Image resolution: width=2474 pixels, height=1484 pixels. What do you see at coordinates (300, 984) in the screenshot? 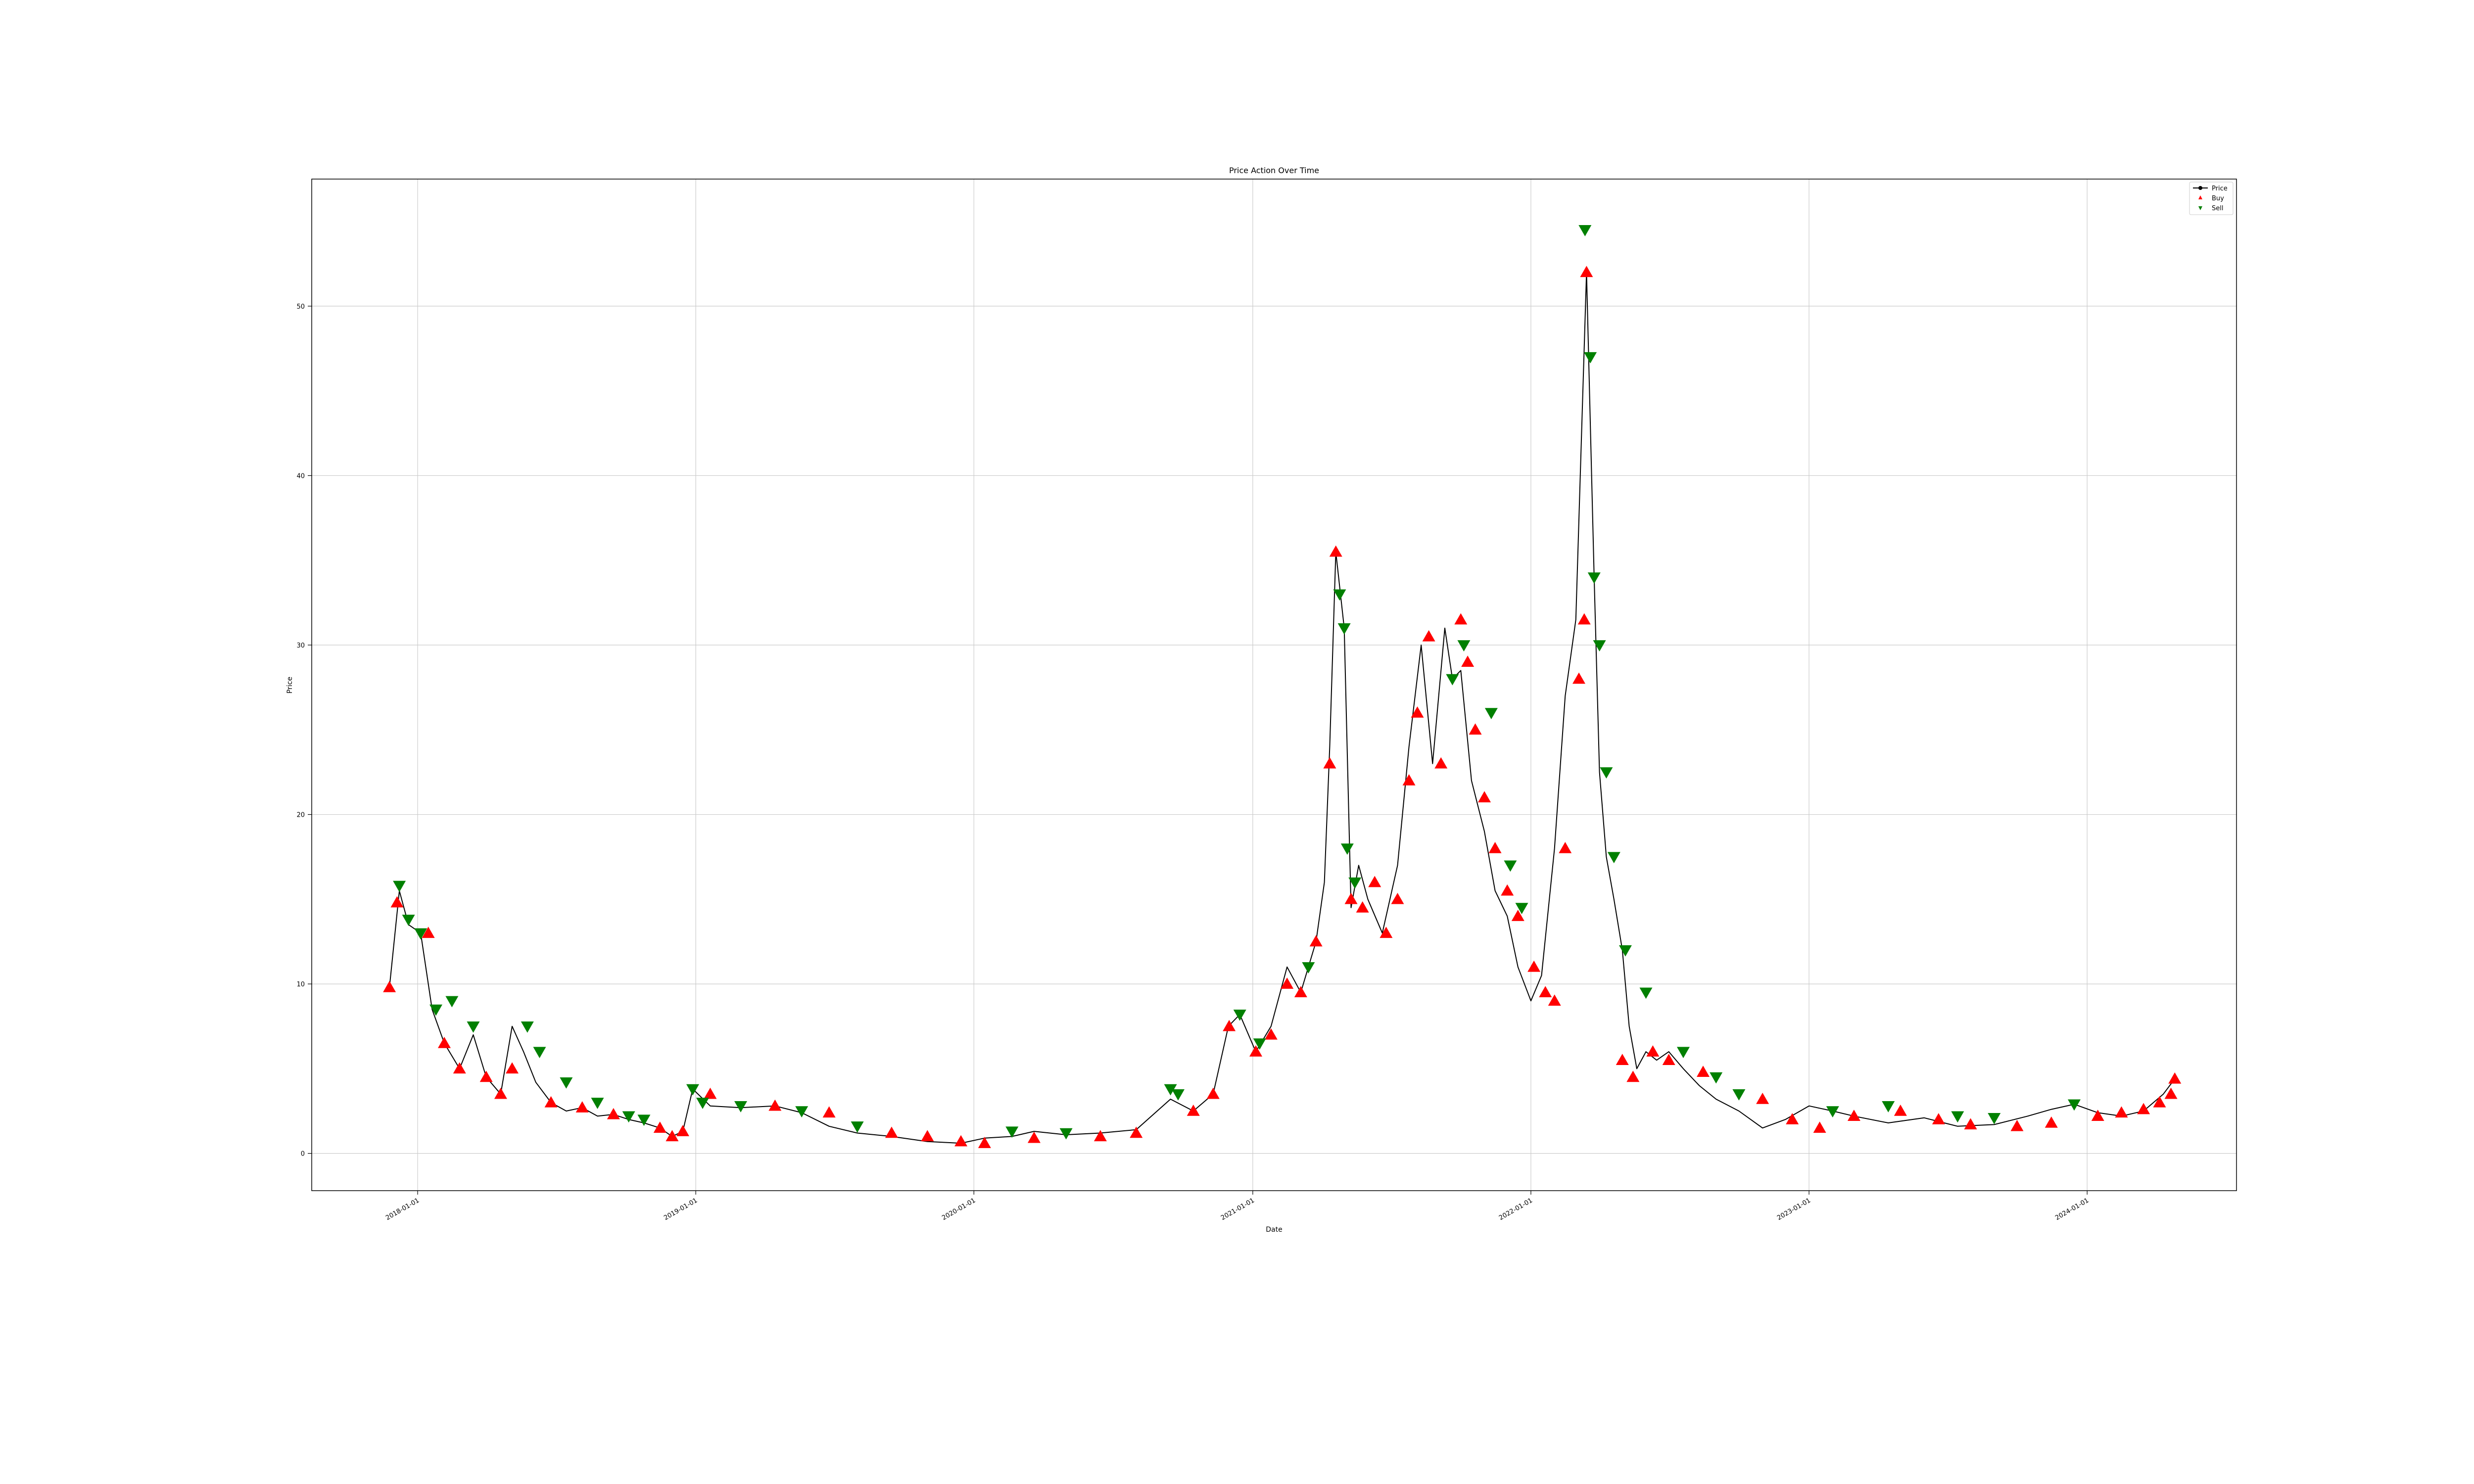
I see `y-tick-label: 10` at bounding box center [300, 984].